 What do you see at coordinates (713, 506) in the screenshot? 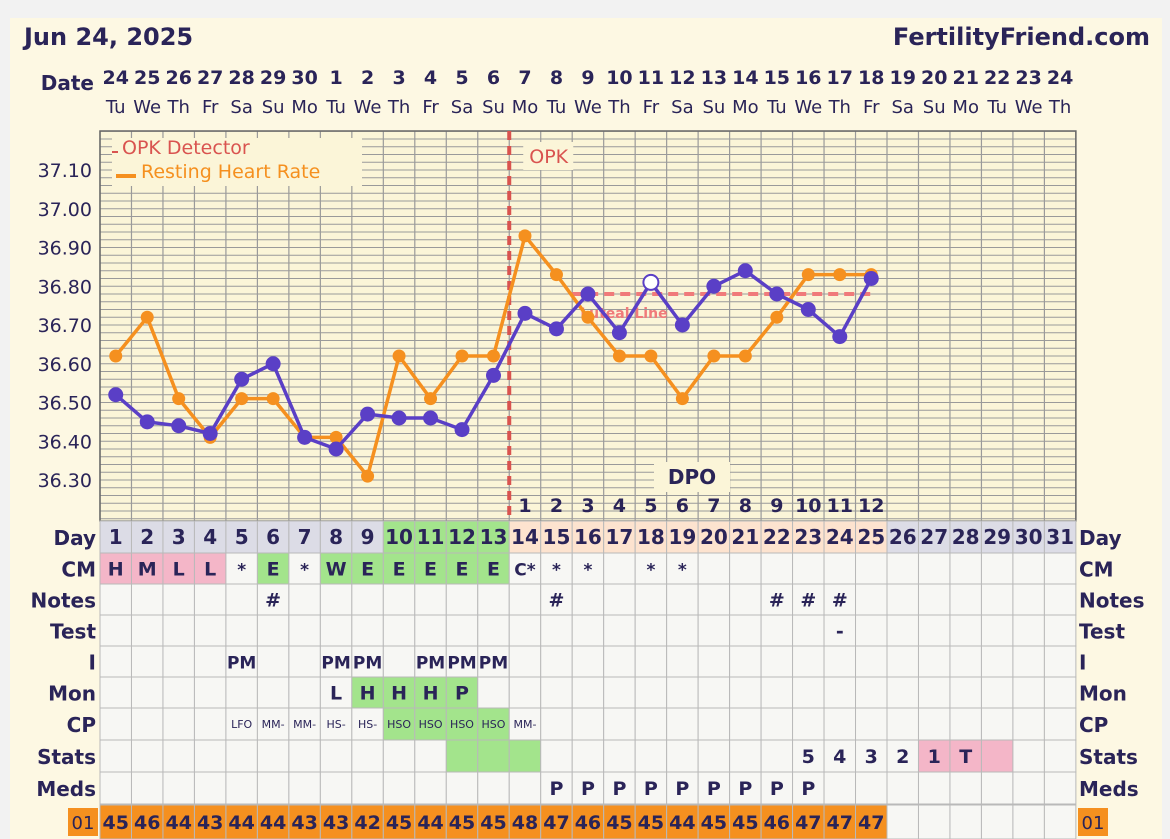
I see `dpo-number: 7` at bounding box center [713, 506].